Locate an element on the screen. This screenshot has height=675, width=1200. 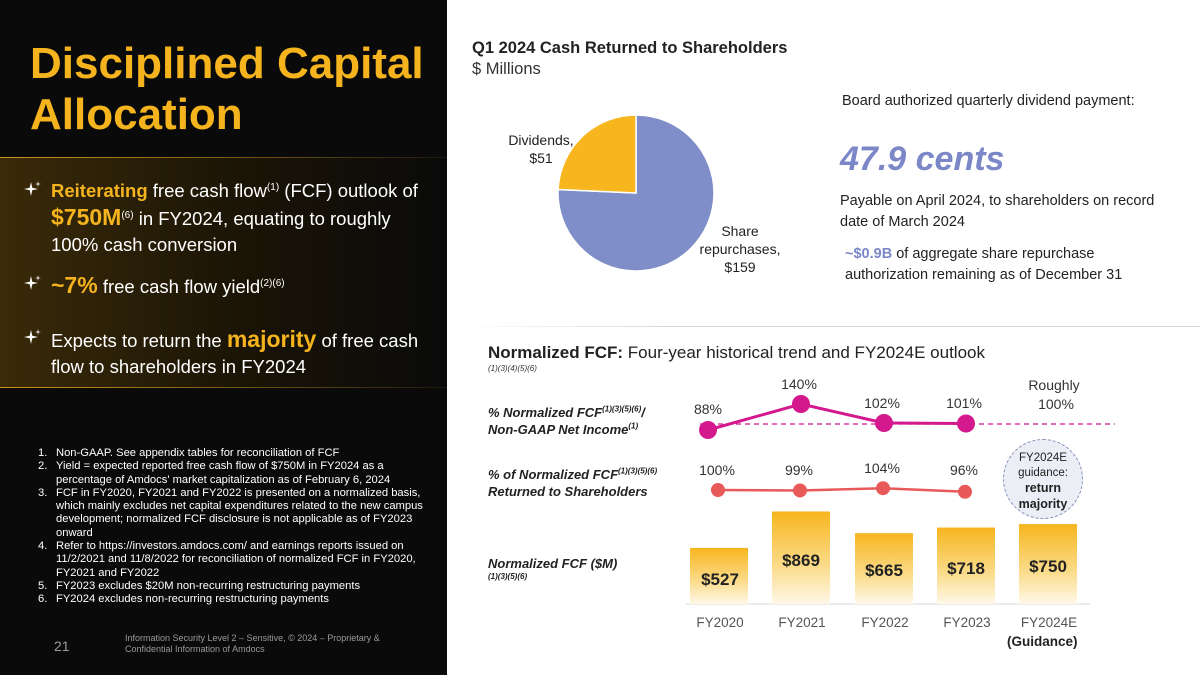
fcf-bar-label: $718 is located at coordinates (966, 568).